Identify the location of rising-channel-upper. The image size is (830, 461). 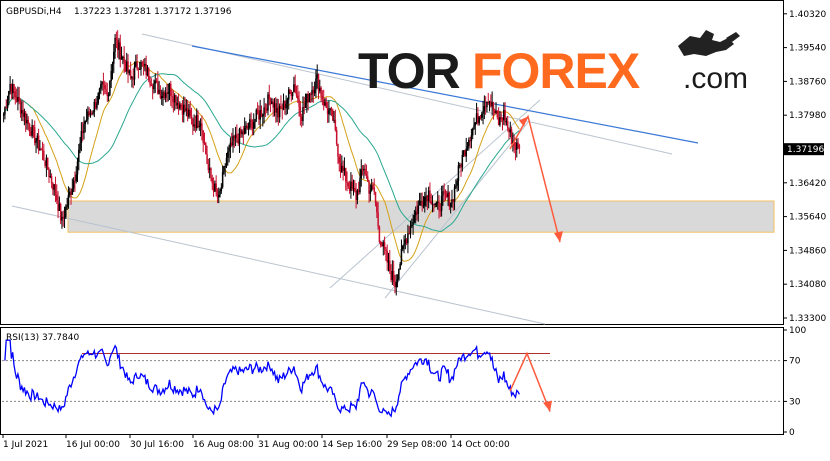
(435, 194).